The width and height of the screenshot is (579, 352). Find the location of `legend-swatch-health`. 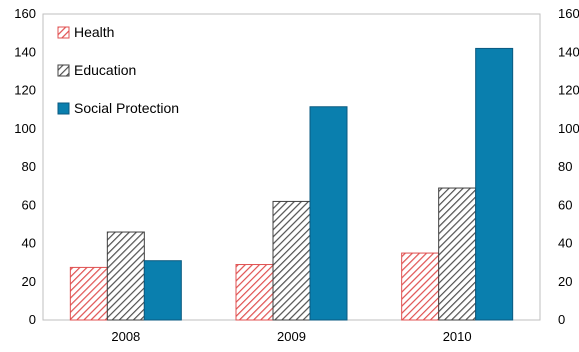

legend-swatch-health is located at coordinates (63, 32).